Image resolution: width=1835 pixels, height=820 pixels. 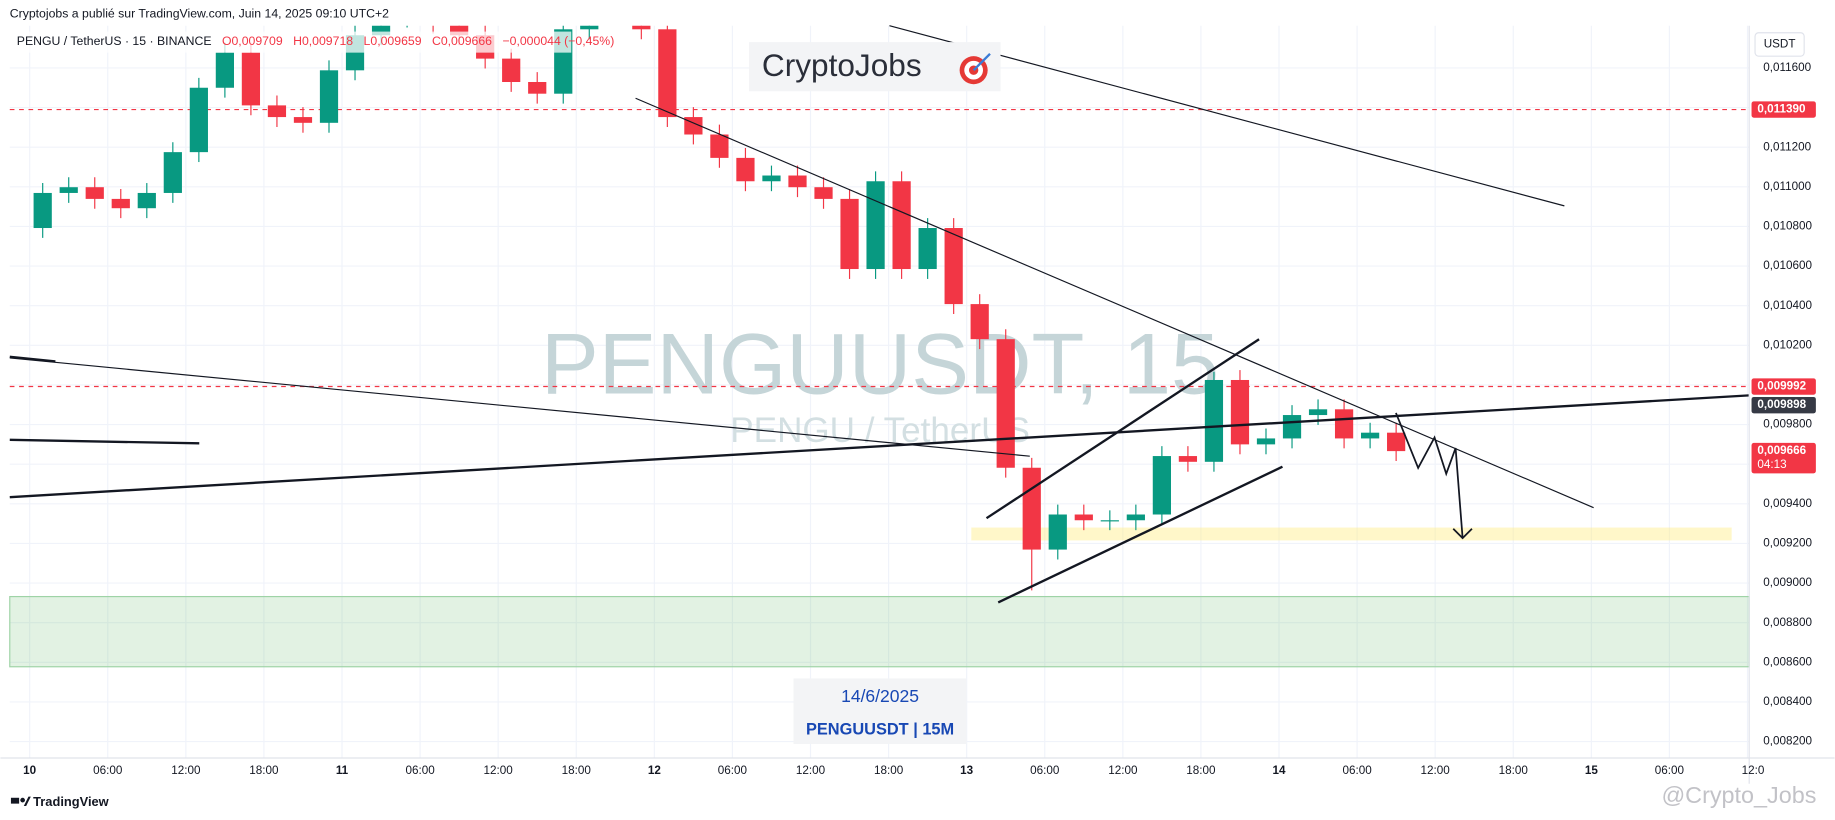 I want to click on watermark-subtitle: PENGU / TetherUS, so click(x=880, y=430).